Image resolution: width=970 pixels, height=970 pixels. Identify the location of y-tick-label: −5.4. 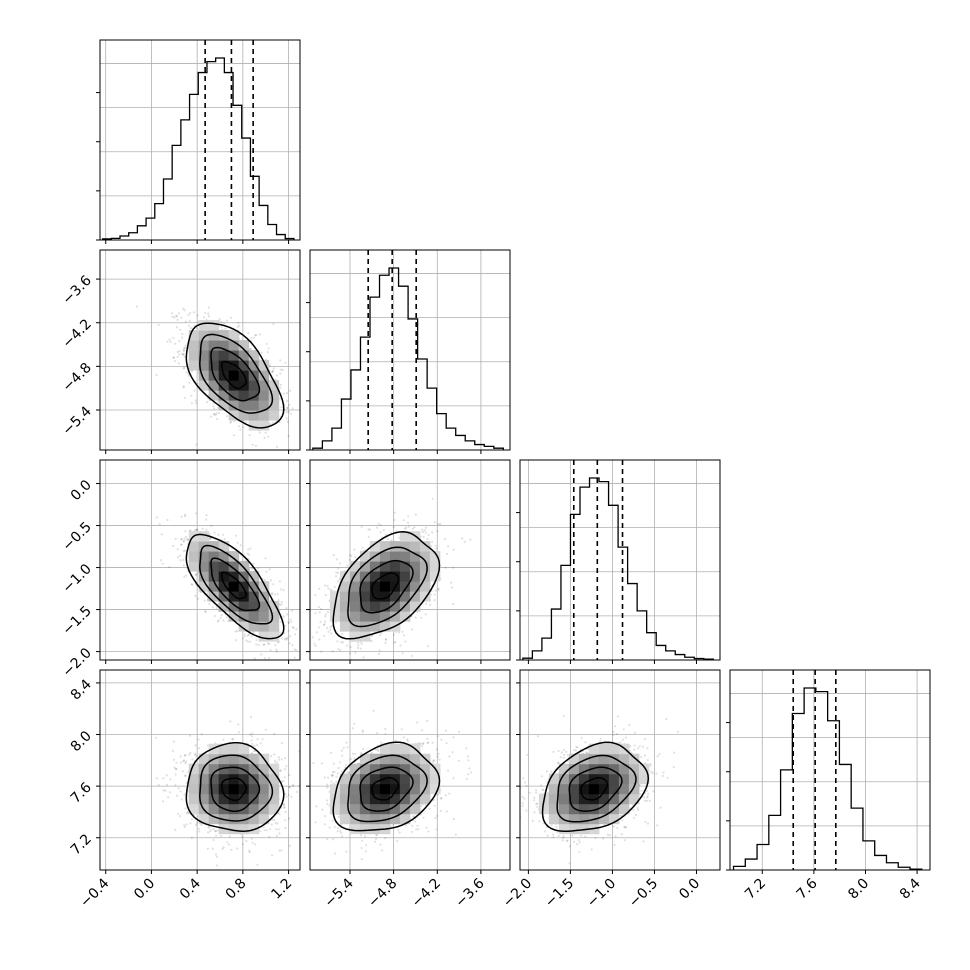
(76, 420).